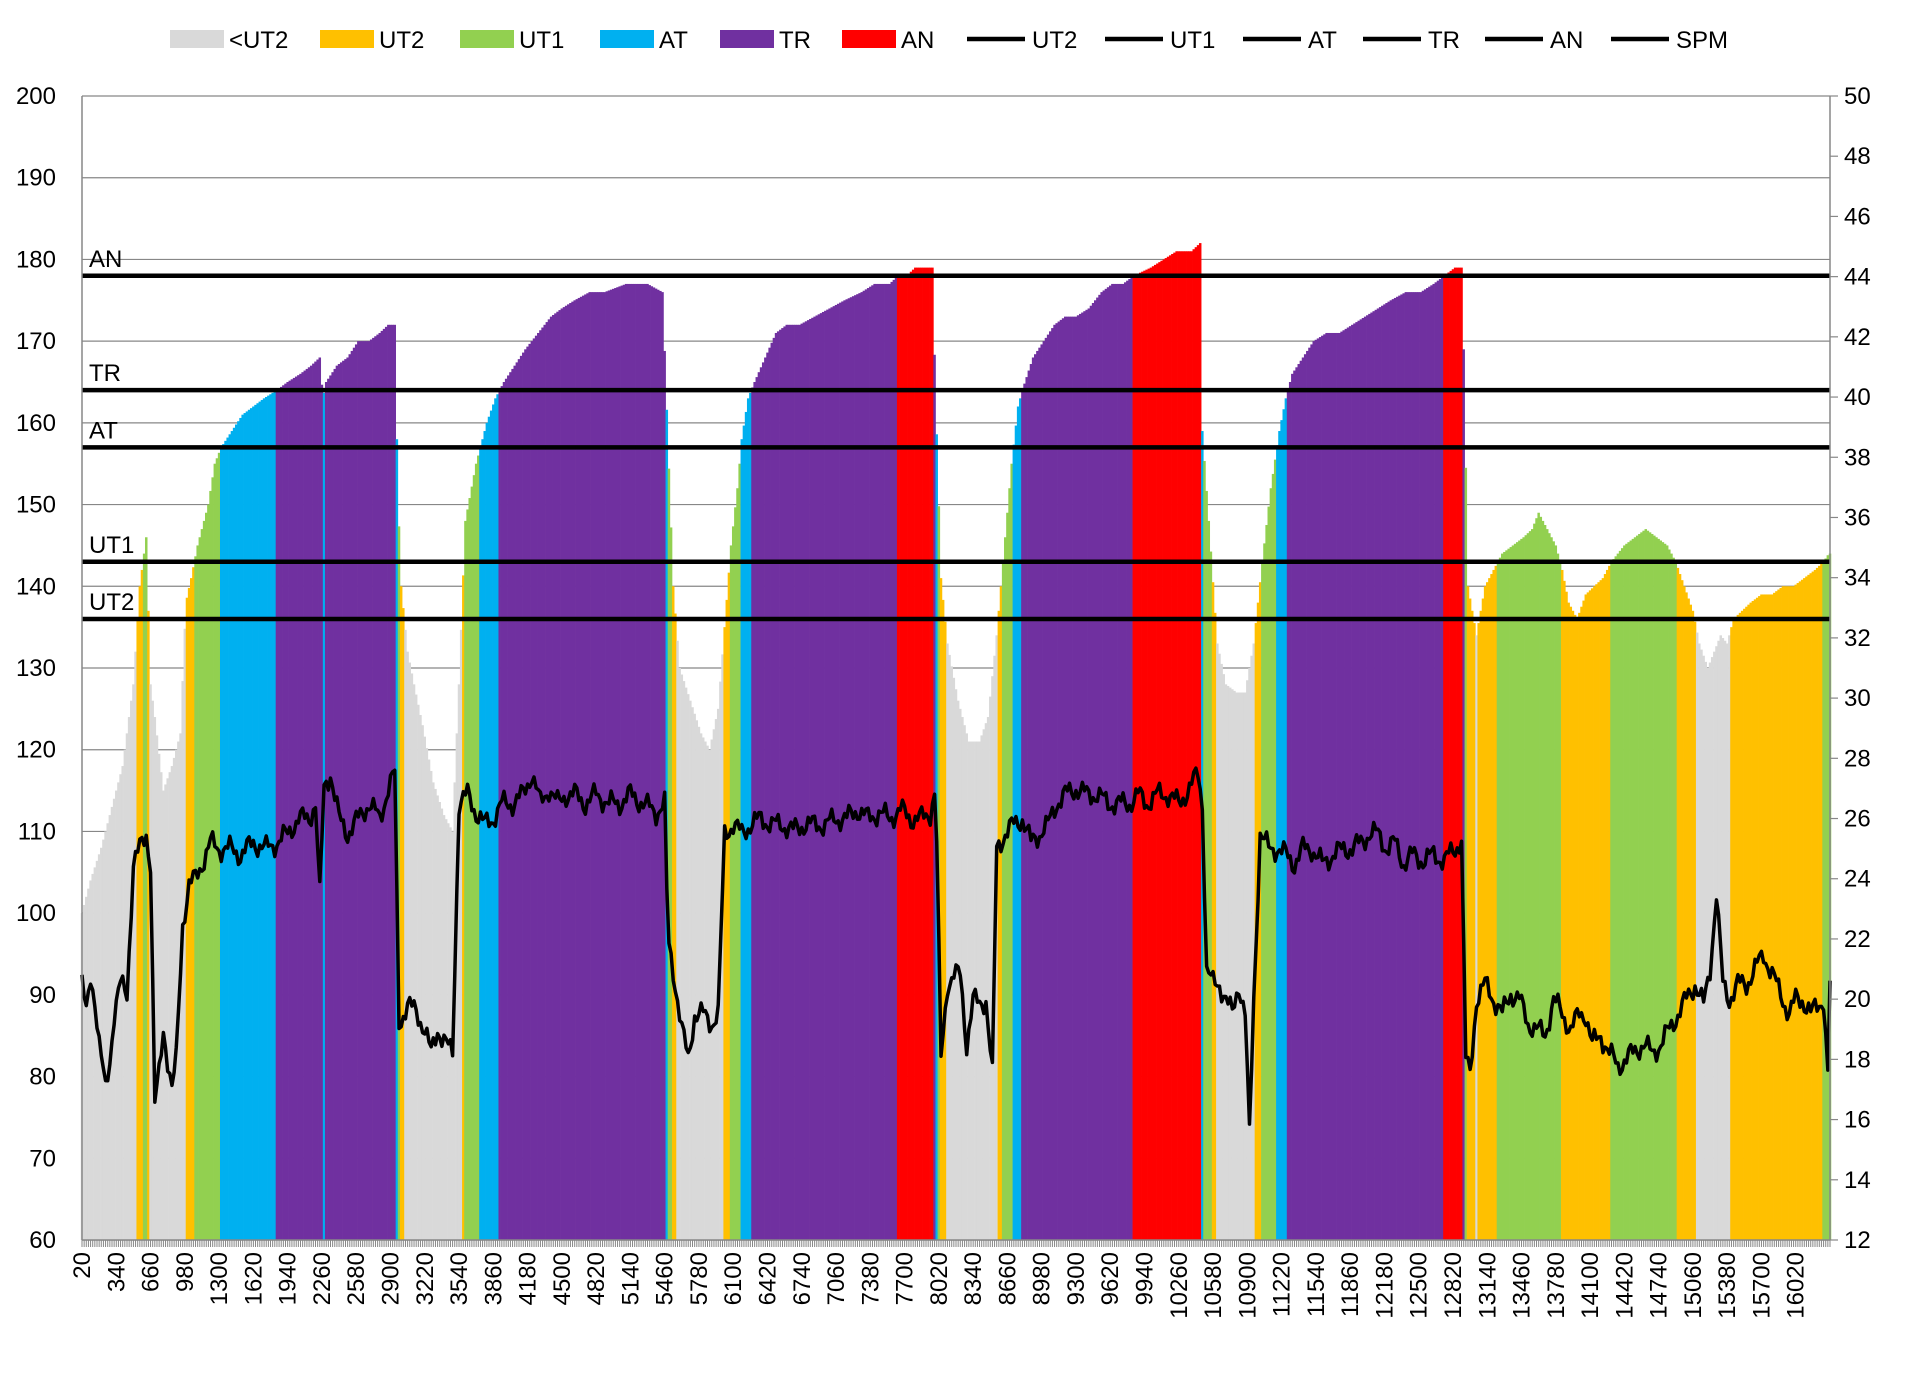 The image size is (1906, 1378). Describe the element at coordinates (1007, 1278) in the screenshot. I see `x-tick-label: 8660` at that location.